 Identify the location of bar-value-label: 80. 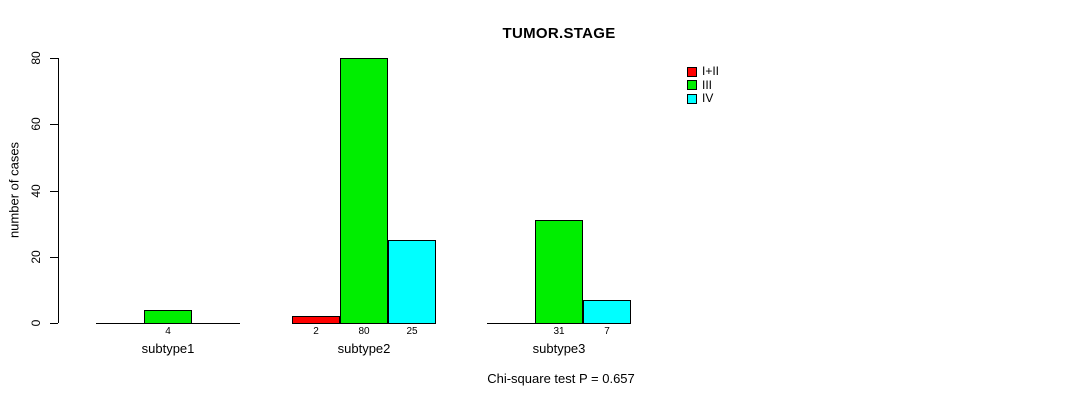
(364, 331).